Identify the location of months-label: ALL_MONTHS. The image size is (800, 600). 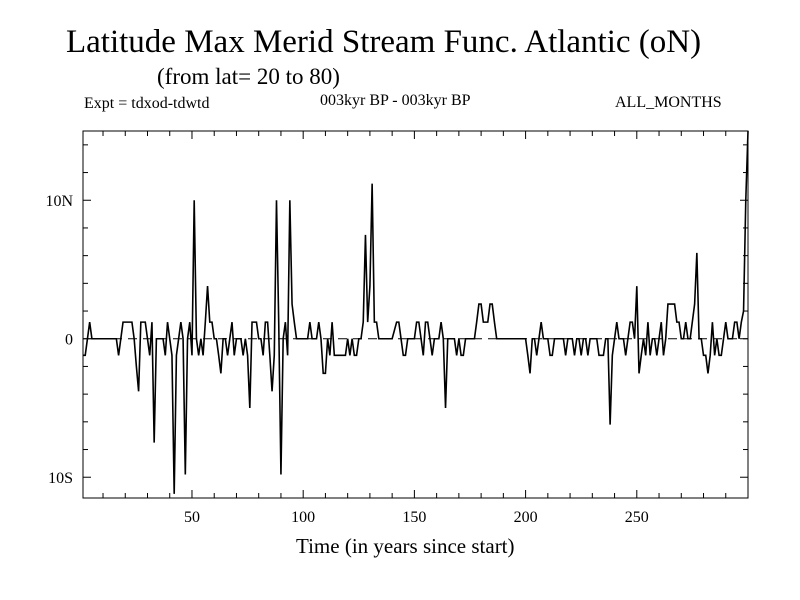
(668, 102).